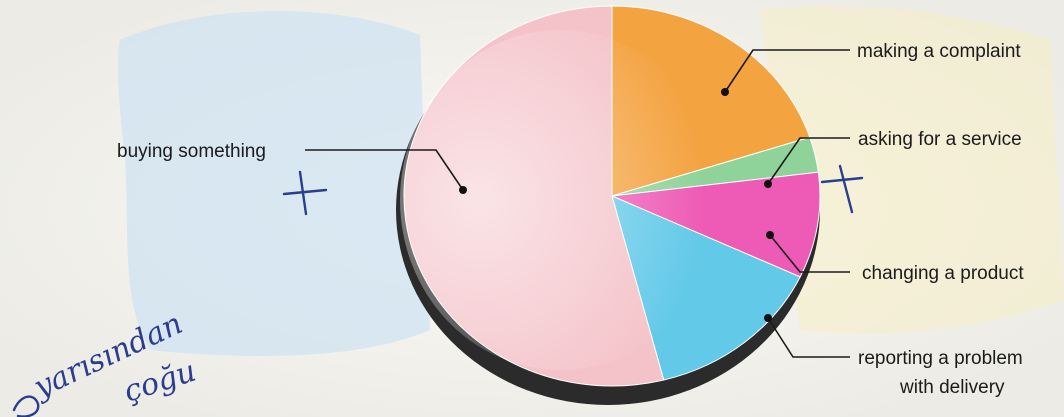 The image size is (1064, 417). What do you see at coordinates (725, 92) in the screenshot?
I see `leader-dot-making-a-complaint` at bounding box center [725, 92].